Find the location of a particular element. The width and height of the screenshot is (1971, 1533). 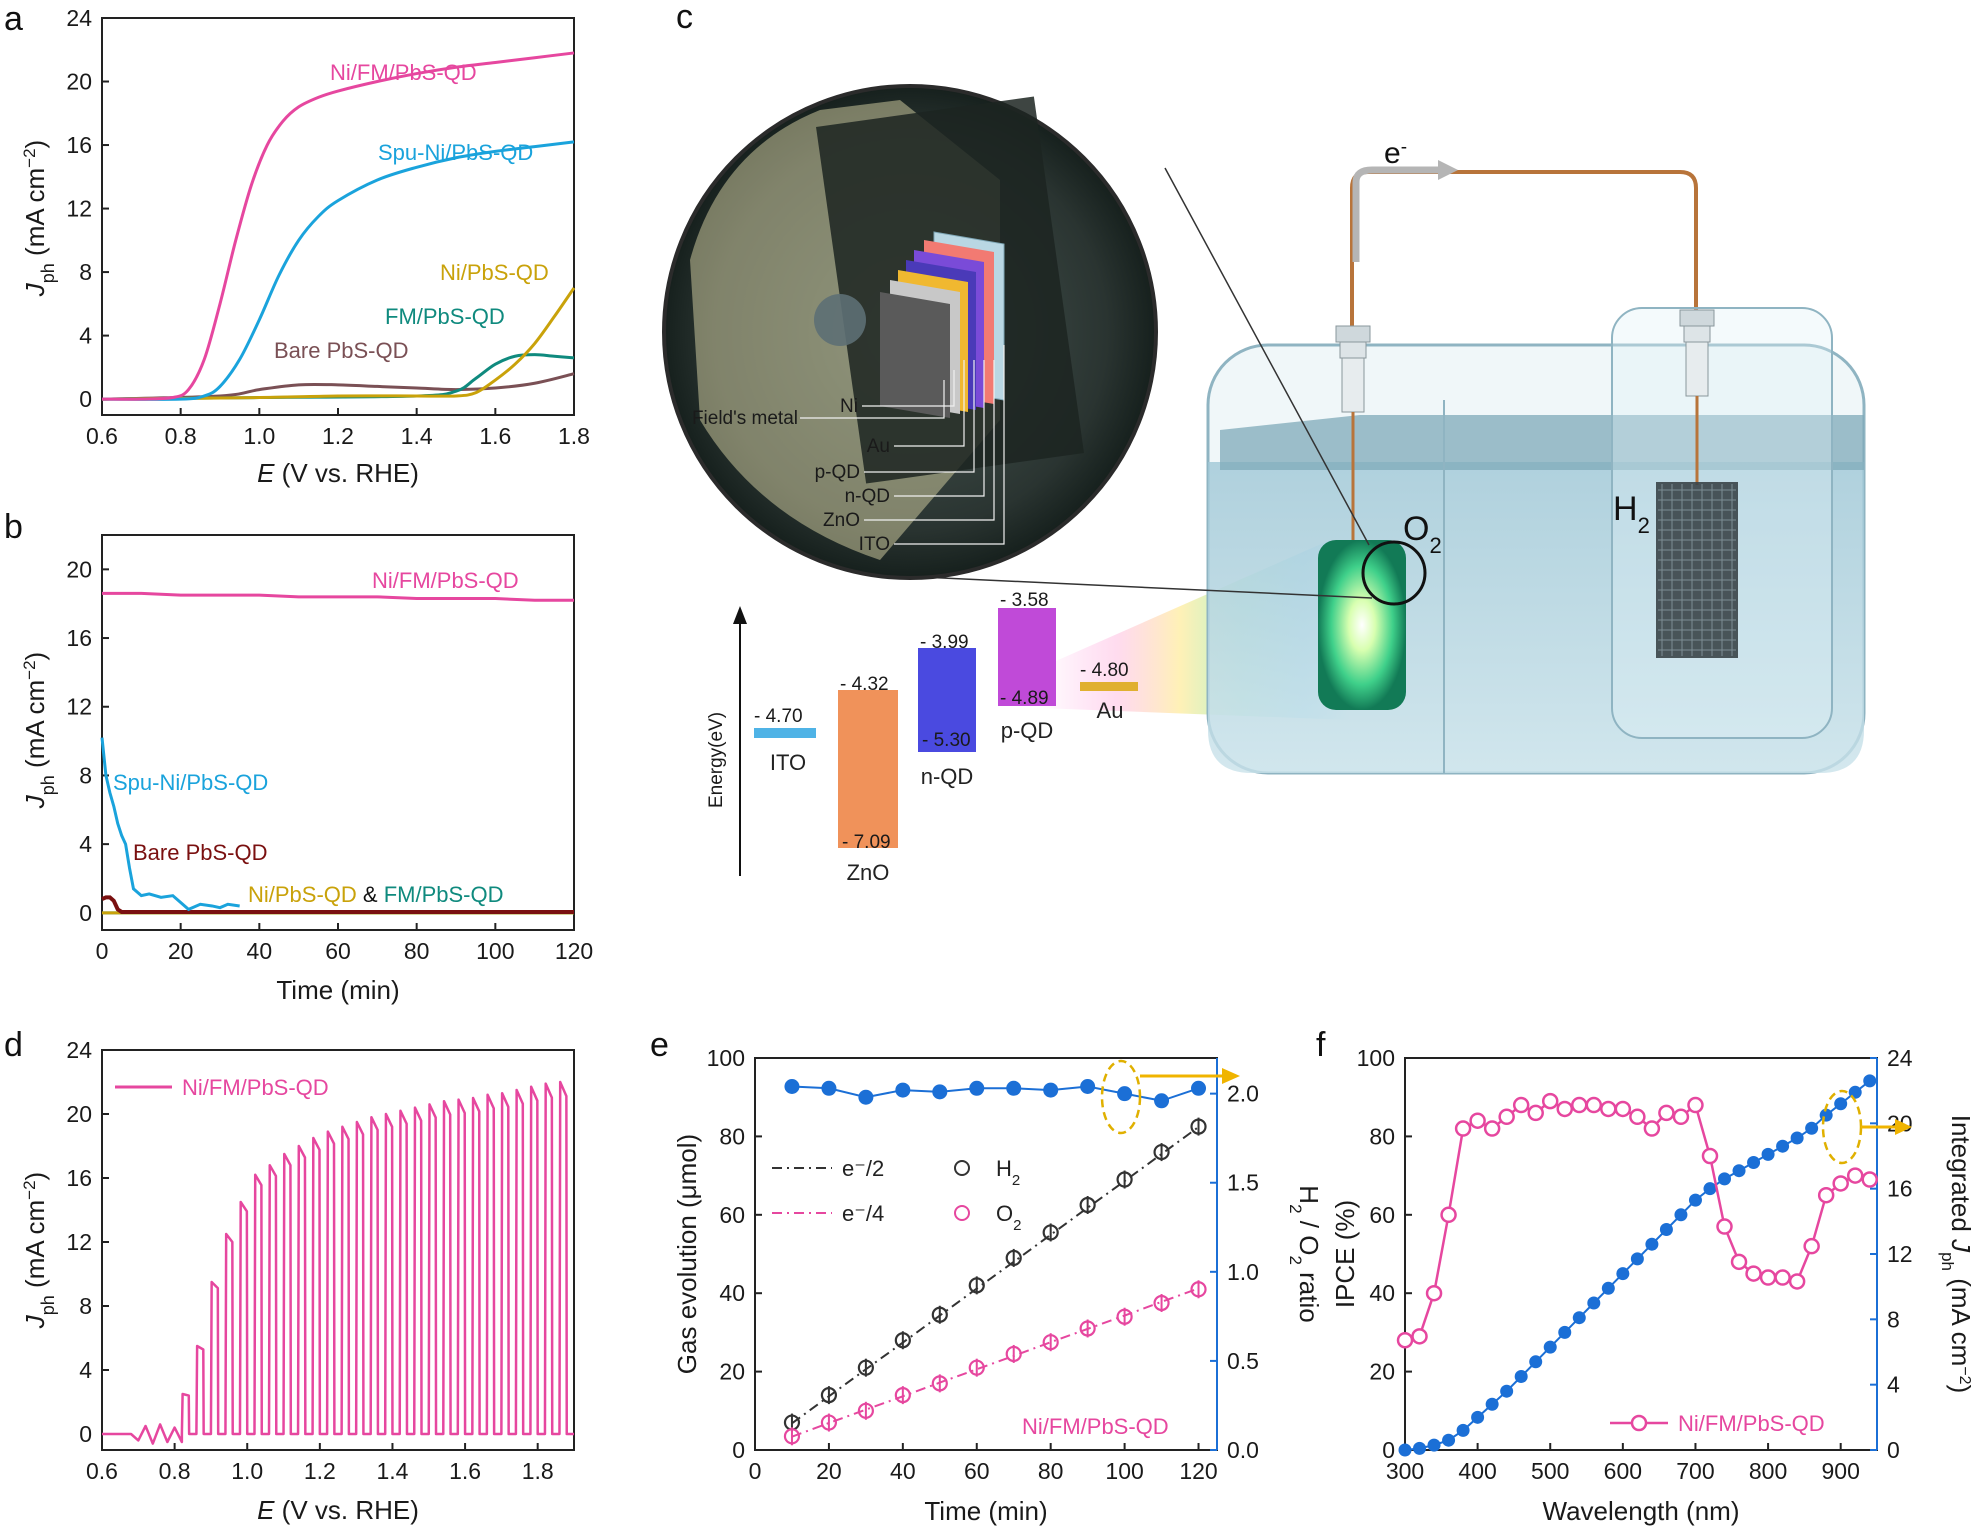

water-surface is located at coordinates (1542, 442).